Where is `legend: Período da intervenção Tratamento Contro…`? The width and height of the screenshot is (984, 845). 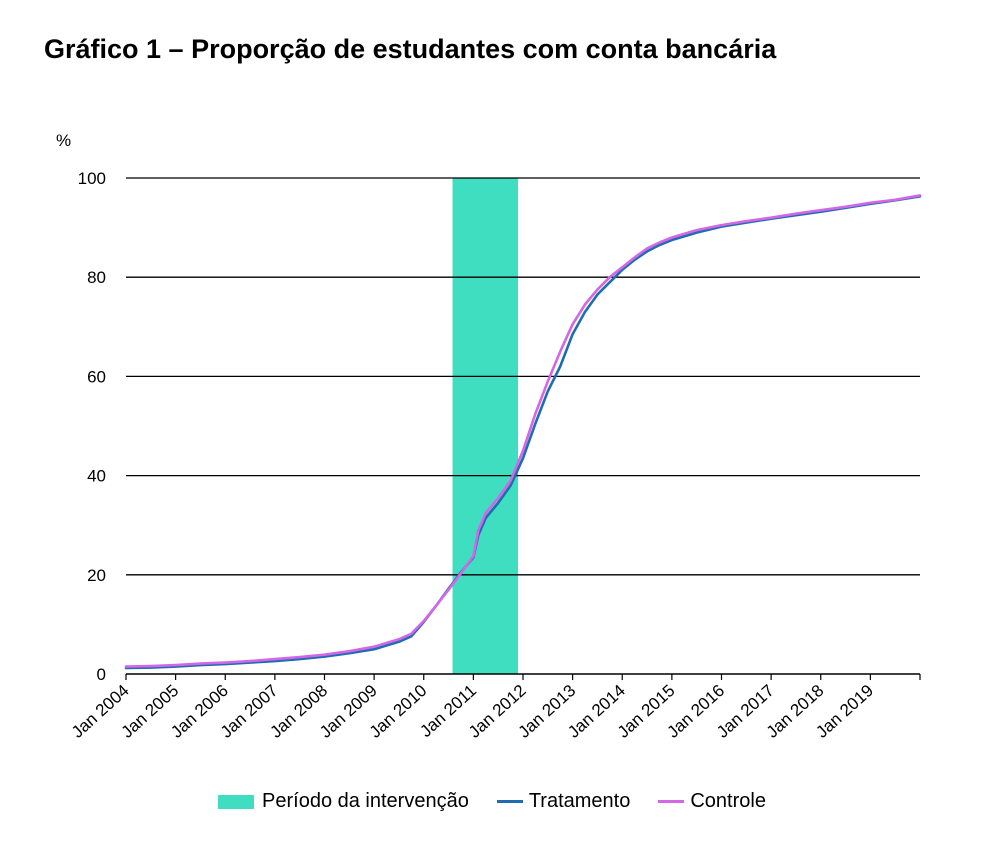 legend: Período da intervenção Tratamento Contro… is located at coordinates (492, 801).